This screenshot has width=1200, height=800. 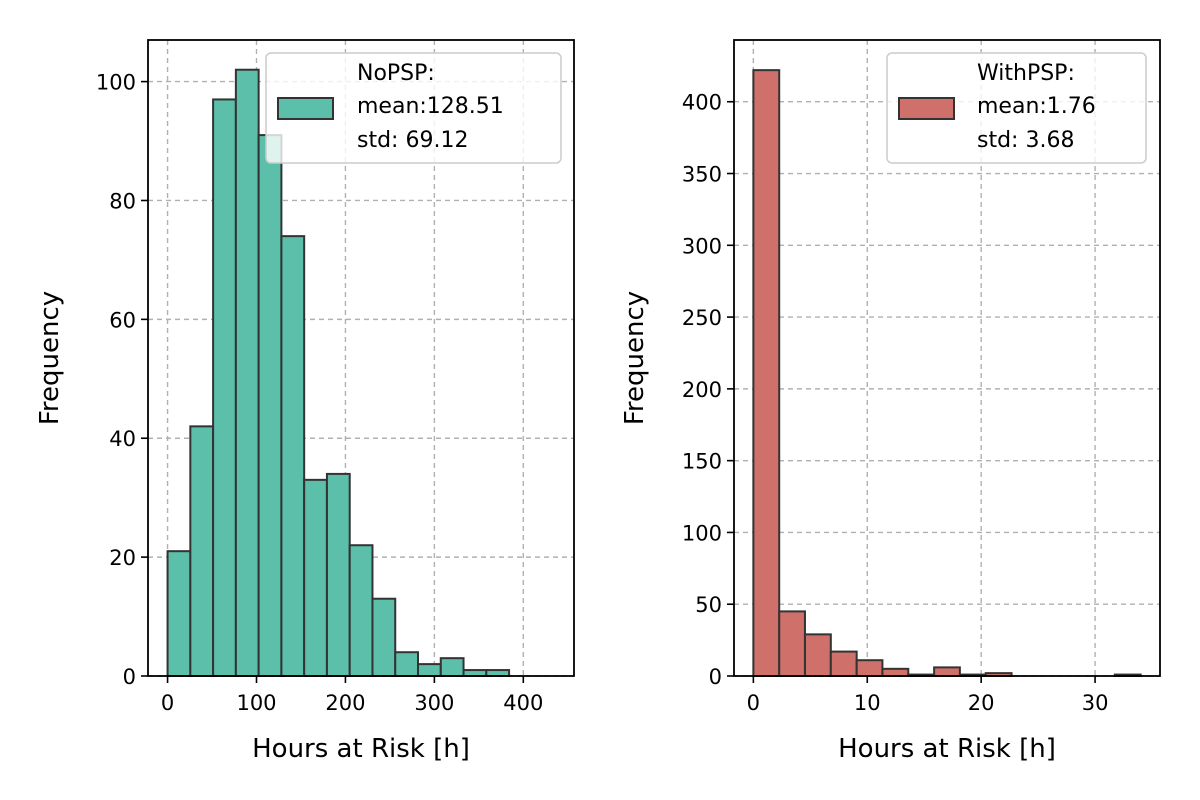 What do you see at coordinates (981, 703) in the screenshot?
I see `right-x-tick-label: 20` at bounding box center [981, 703].